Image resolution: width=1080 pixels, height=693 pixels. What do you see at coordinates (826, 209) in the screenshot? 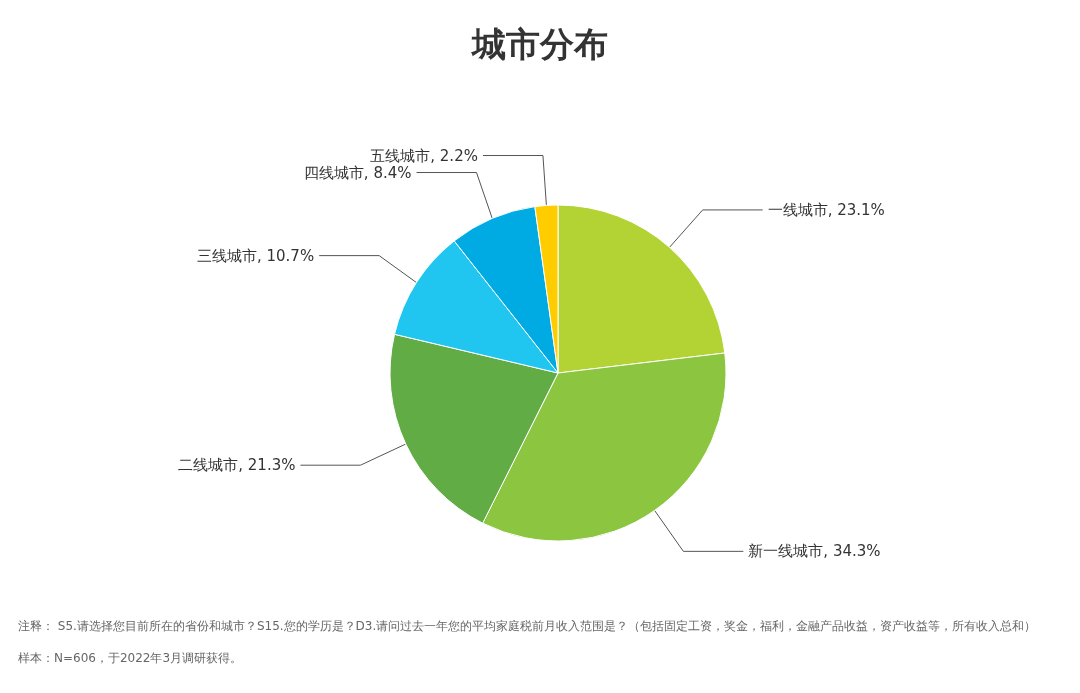
I see `slice-label: 一线城市, 23.1%` at bounding box center [826, 209].